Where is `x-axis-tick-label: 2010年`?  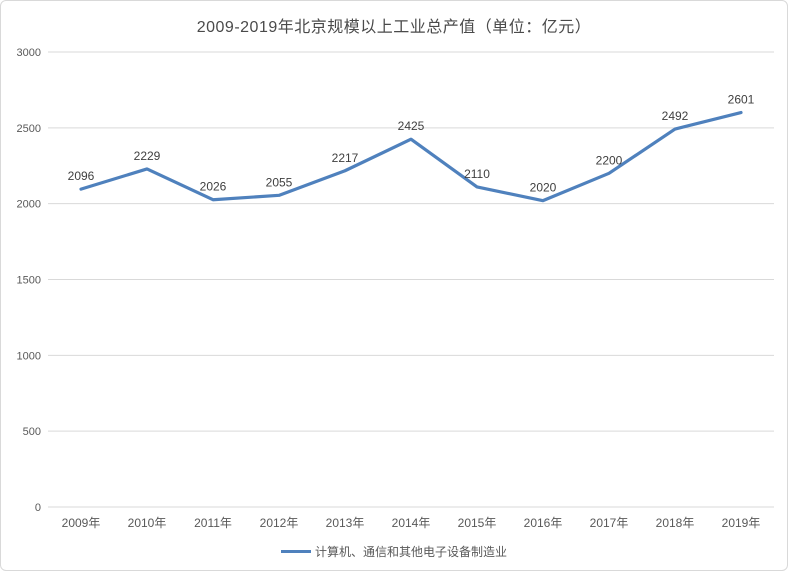
x-axis-tick-label: 2010年 is located at coordinates (147, 523).